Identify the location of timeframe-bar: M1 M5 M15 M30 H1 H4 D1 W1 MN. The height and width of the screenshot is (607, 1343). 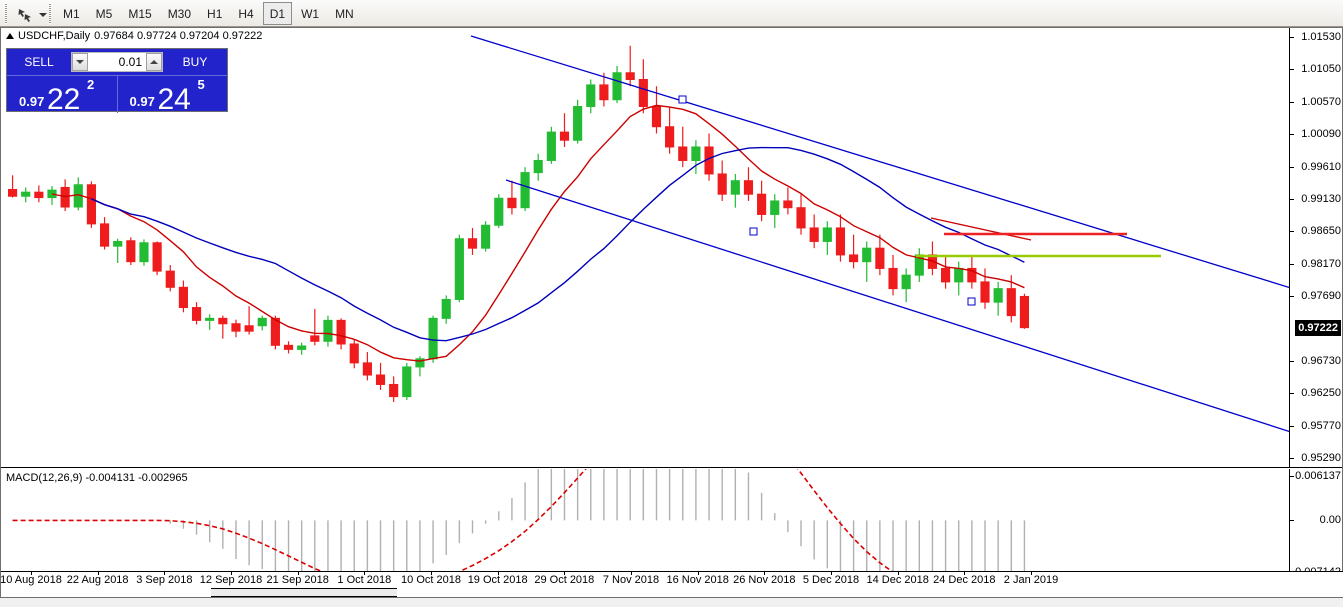
(209, 13).